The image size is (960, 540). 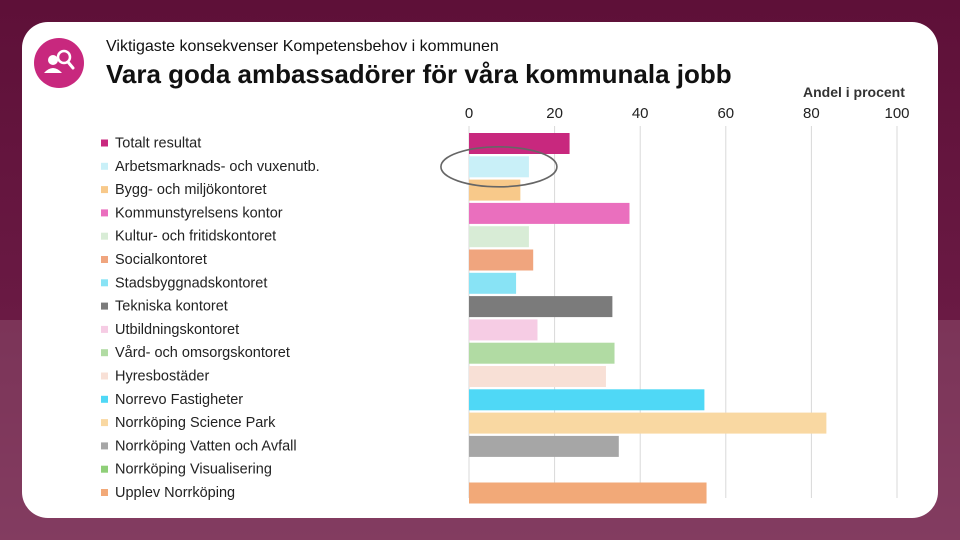 I want to click on highlight-ellipse, so click(x=499, y=167).